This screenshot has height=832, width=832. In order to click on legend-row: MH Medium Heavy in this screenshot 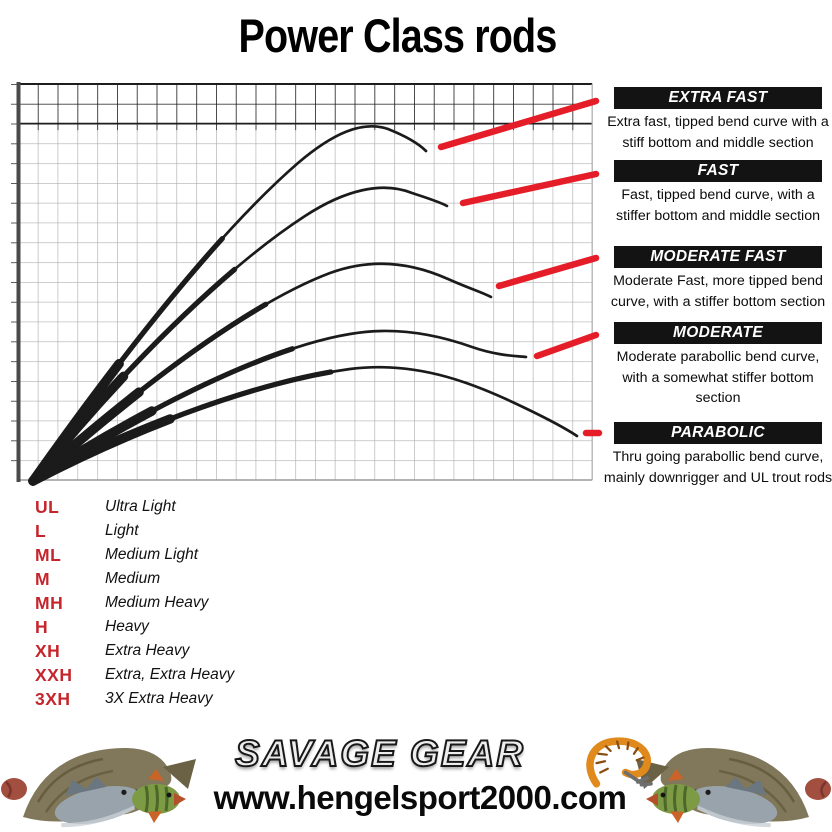, I will do `click(134, 603)`.